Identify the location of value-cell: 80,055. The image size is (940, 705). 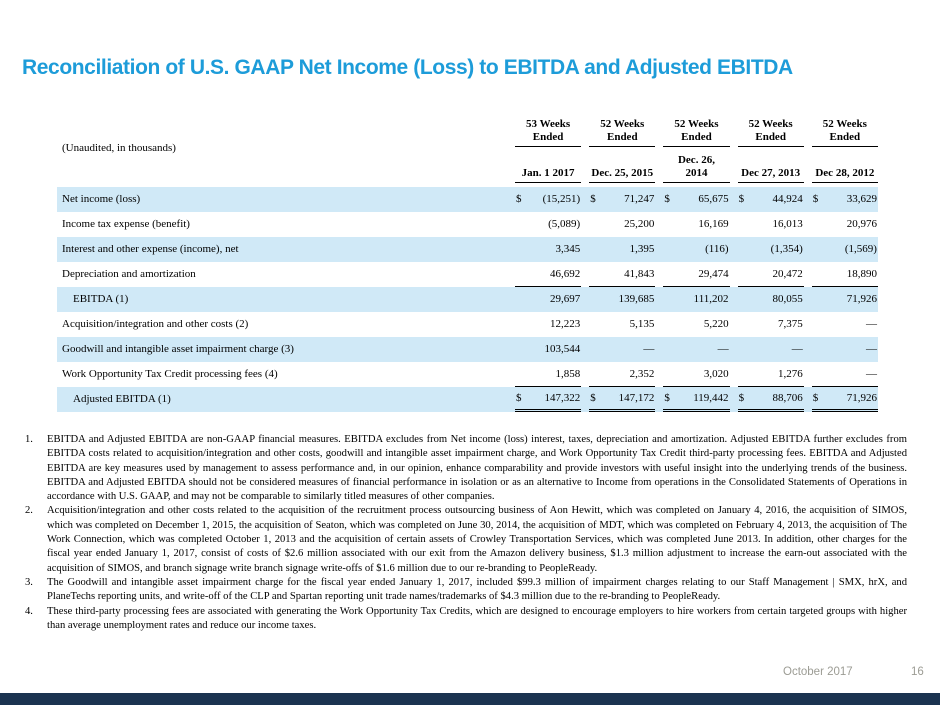
(771, 299).